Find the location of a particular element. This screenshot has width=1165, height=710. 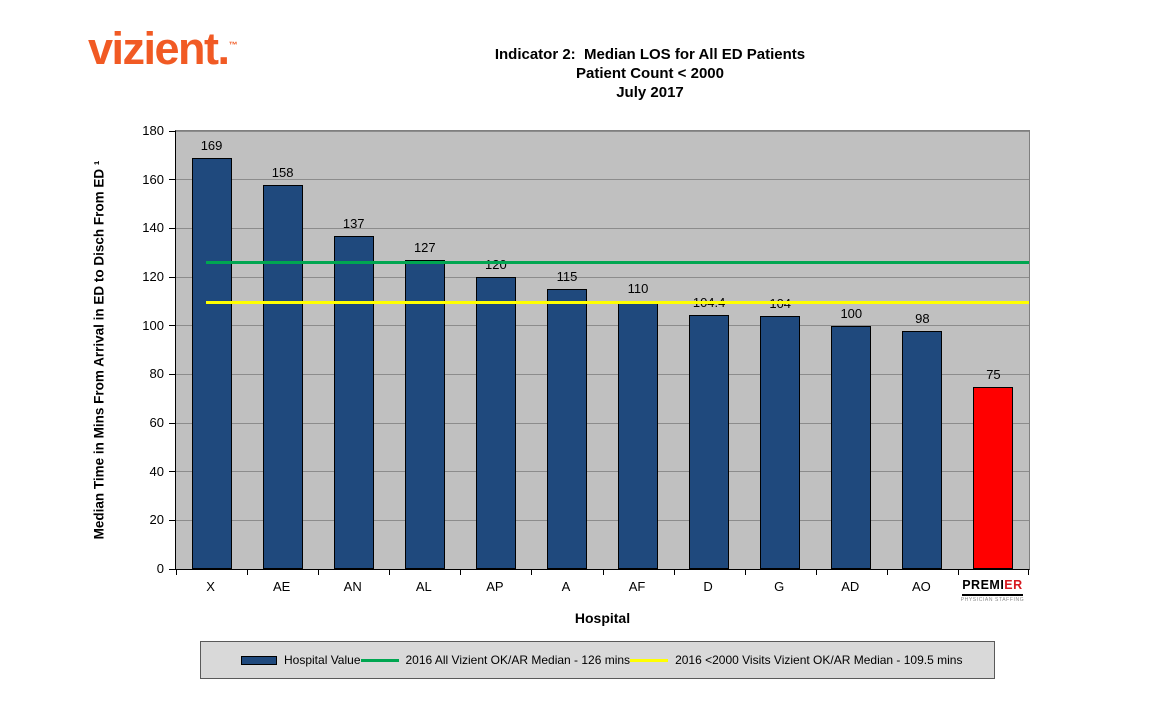

bar-value-label: 158 is located at coordinates (282, 172).